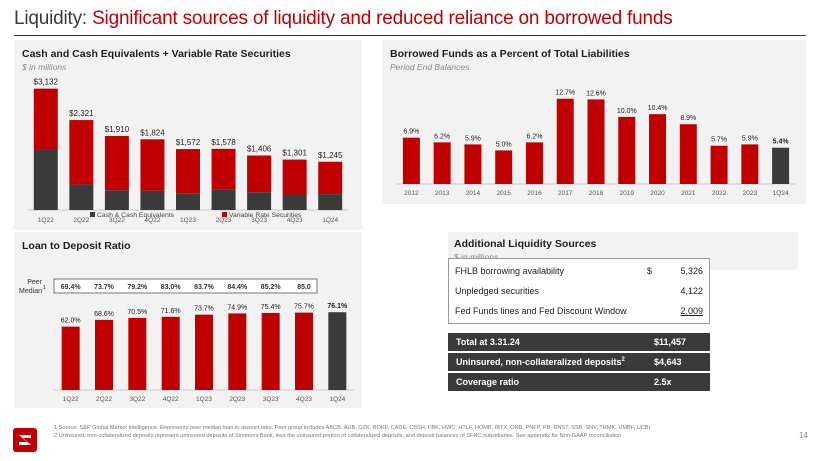 The image size is (820, 461). Describe the element at coordinates (188, 142) in the screenshot. I see `bar-total-label: $1,572` at that location.